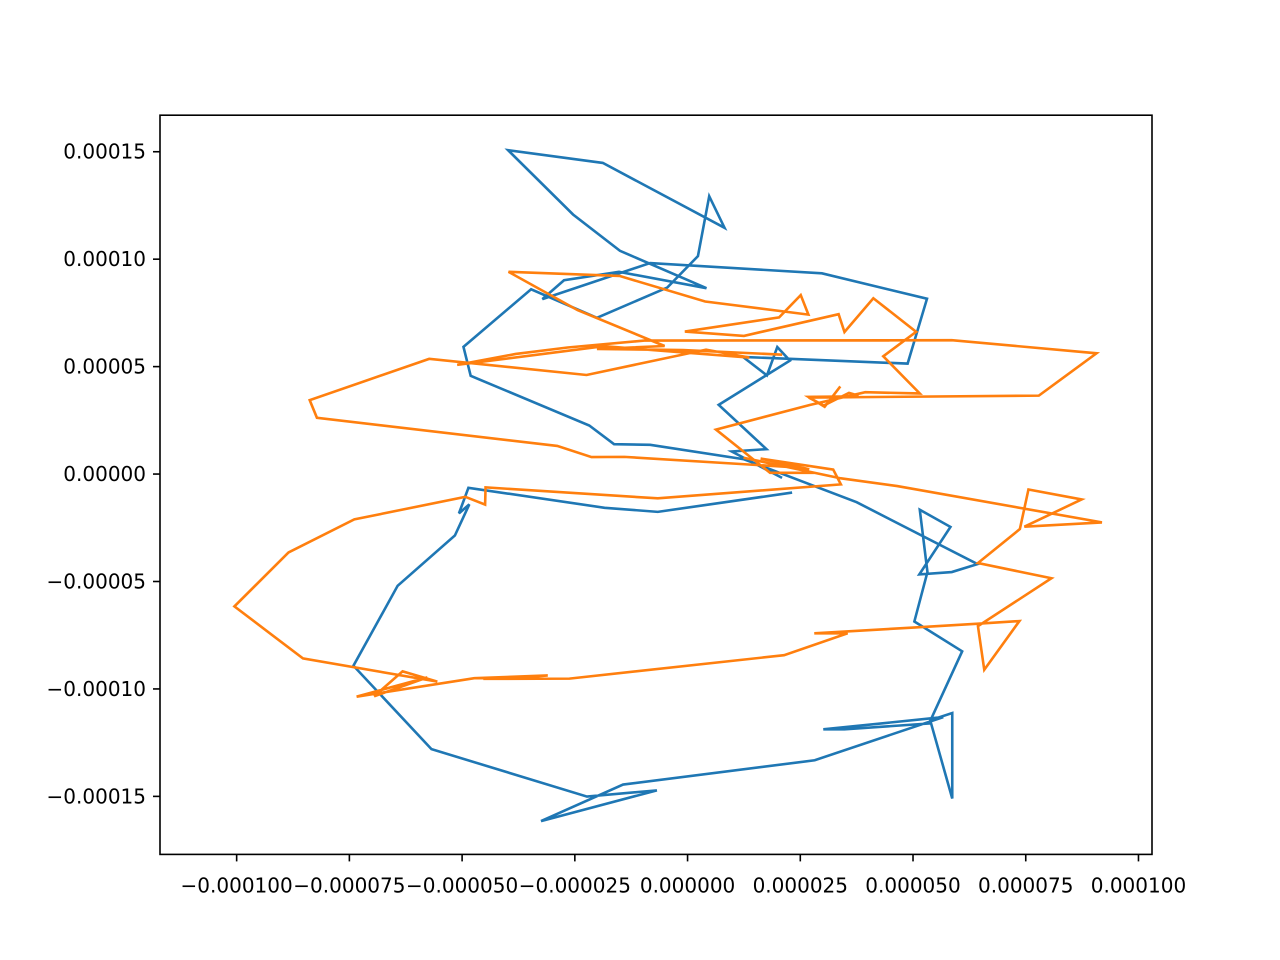 Image resolution: width=1280 pixels, height=960 pixels. I want to click on x-tick-label: 0.000050, so click(912, 885).